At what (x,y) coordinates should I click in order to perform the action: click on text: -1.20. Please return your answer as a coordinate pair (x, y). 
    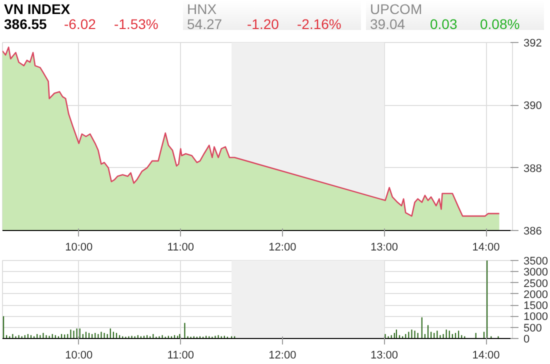
    Looking at the image, I should click on (263, 24).